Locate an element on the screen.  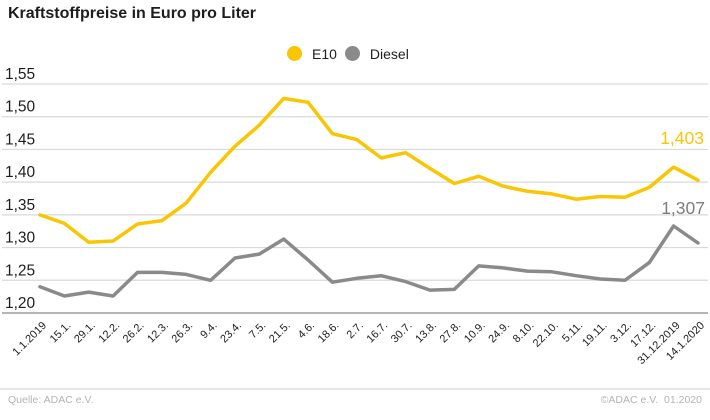
x-tick-label: 24.9. is located at coordinates (499, 333).